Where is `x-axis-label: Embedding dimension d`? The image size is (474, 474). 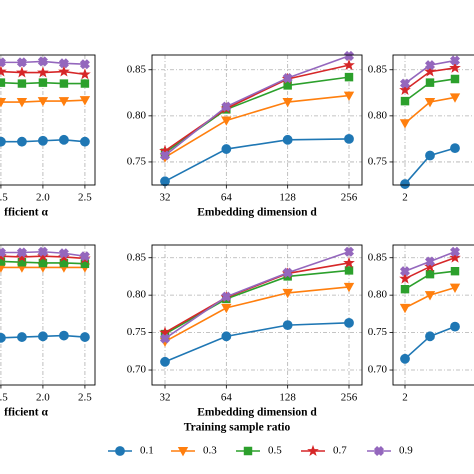
x-axis-label: Embedding dimension d is located at coordinates (257, 413).